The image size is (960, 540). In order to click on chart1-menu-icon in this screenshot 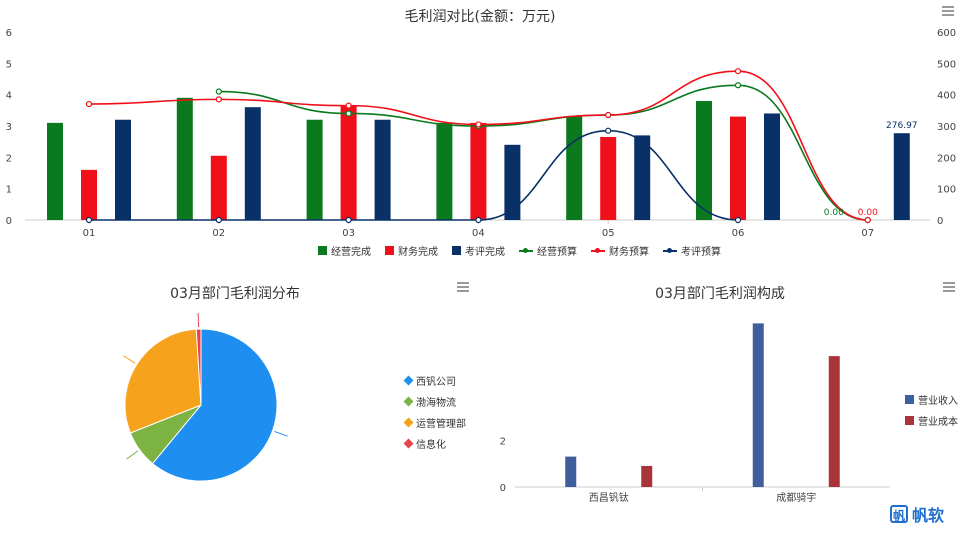, I will do `click(948, 11)`.